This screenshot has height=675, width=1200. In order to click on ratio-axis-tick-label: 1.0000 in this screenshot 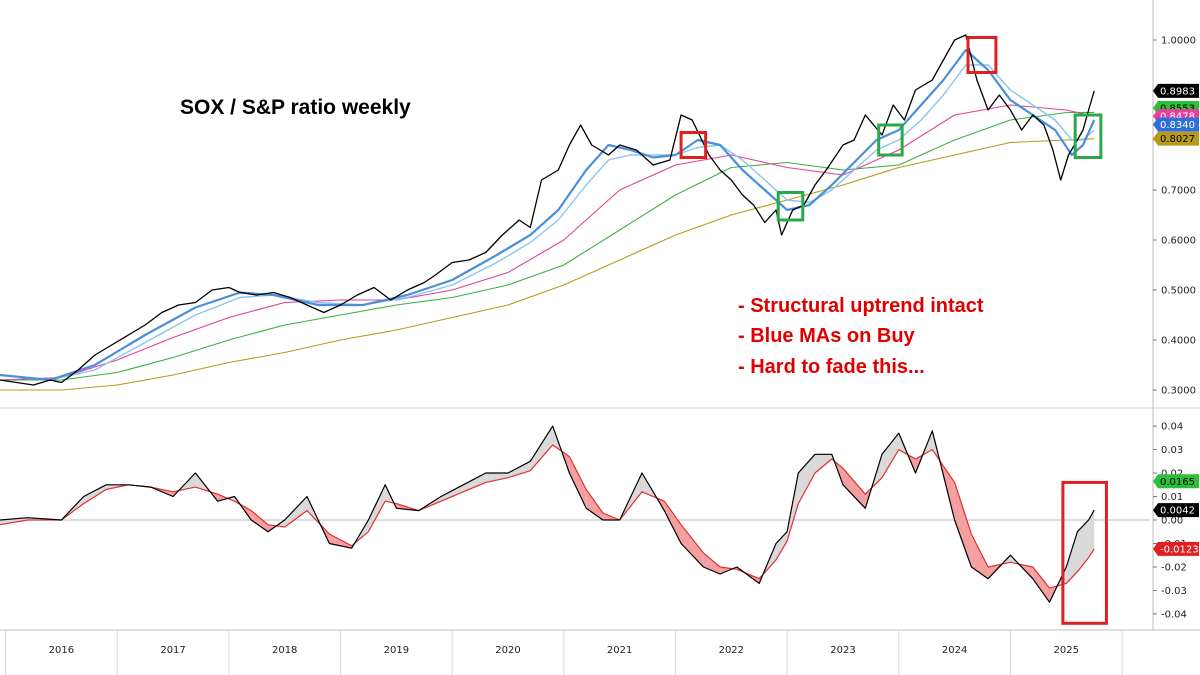, I will do `click(1178, 41)`.